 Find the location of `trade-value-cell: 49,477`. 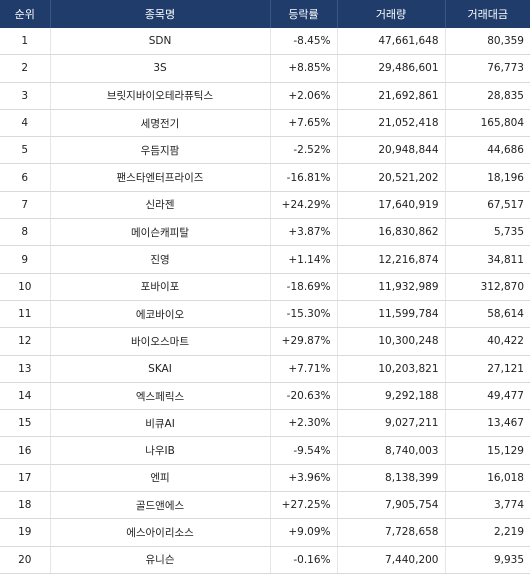

trade-value-cell: 49,477 is located at coordinates (487, 396).